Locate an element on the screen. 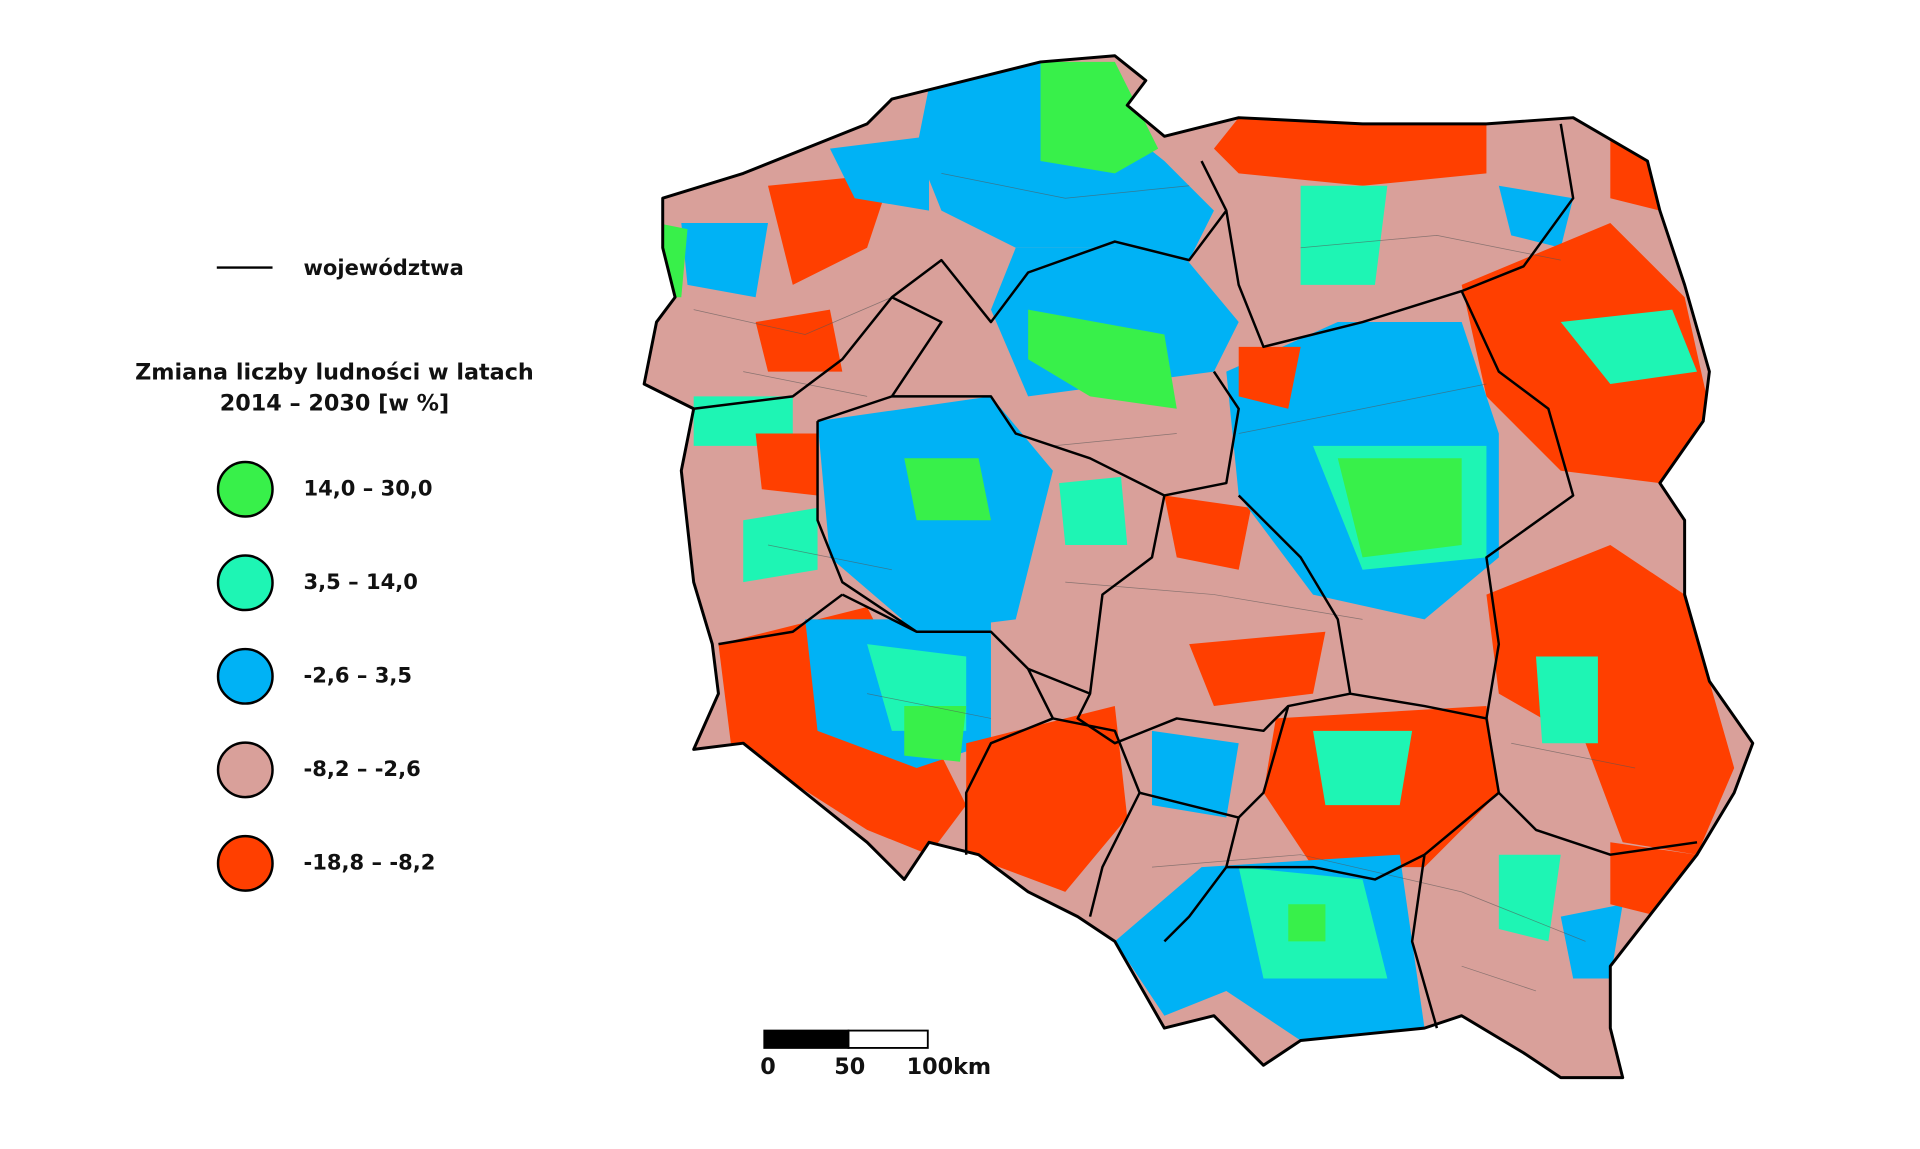 The height and width of the screenshot is (1149, 1920). legend-label: -2,6 – 3,5 is located at coordinates (357, 674).